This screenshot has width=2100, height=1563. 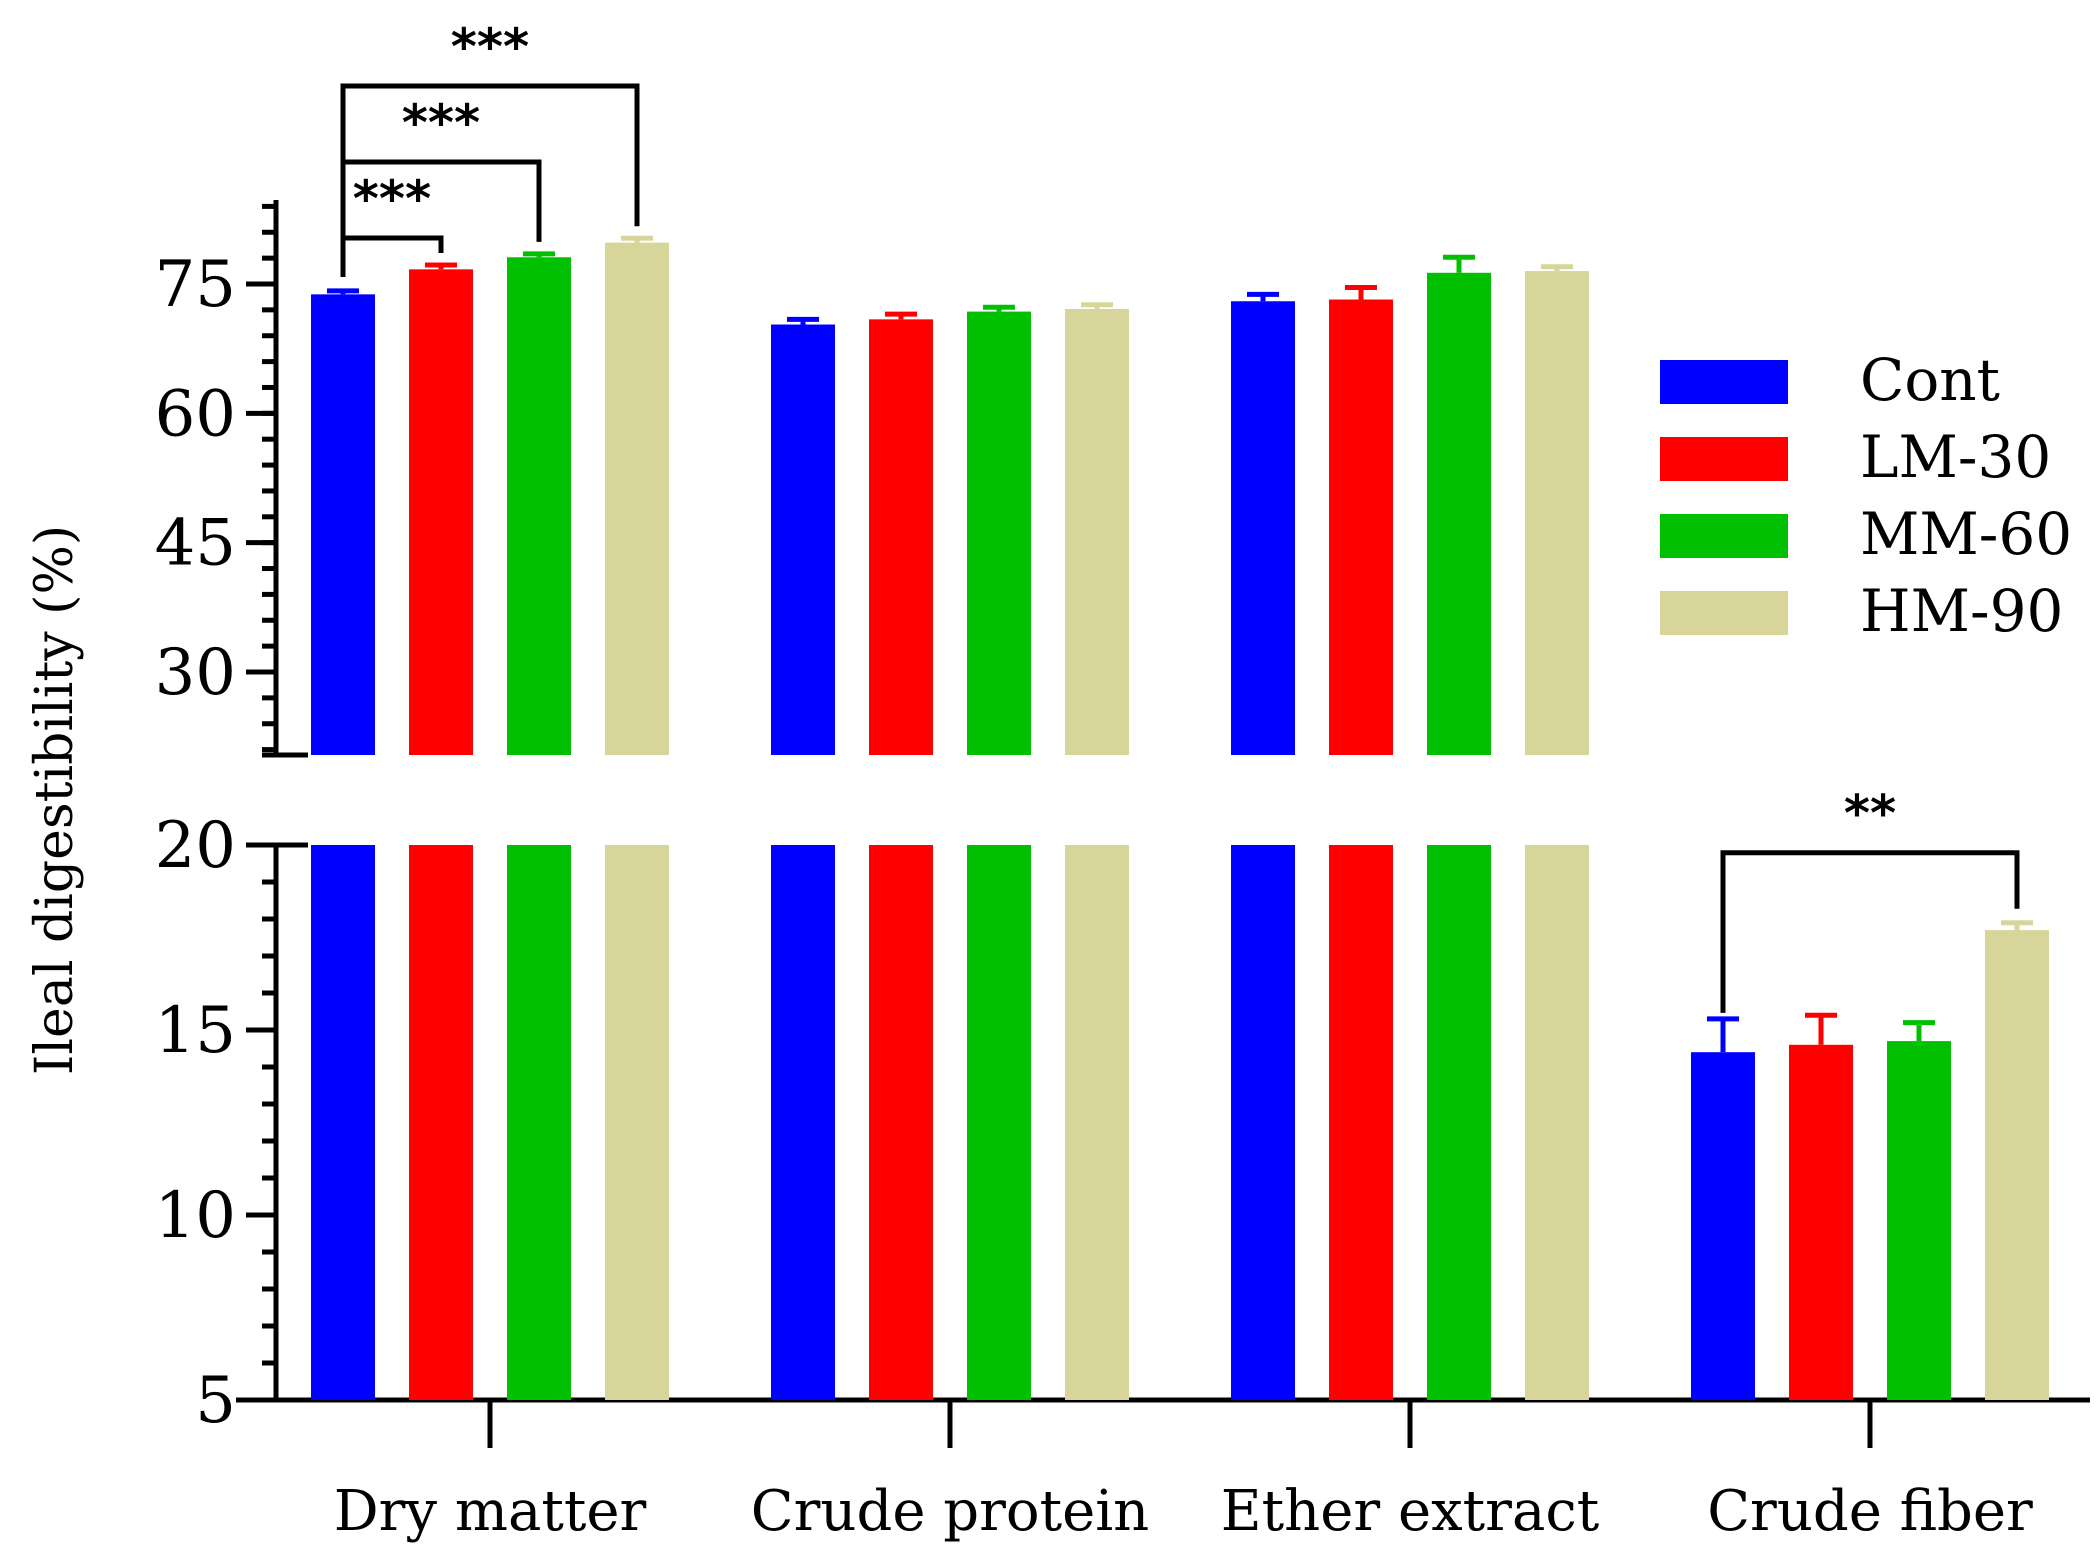 I want to click on legend-label: Cont, so click(x=1930, y=380).